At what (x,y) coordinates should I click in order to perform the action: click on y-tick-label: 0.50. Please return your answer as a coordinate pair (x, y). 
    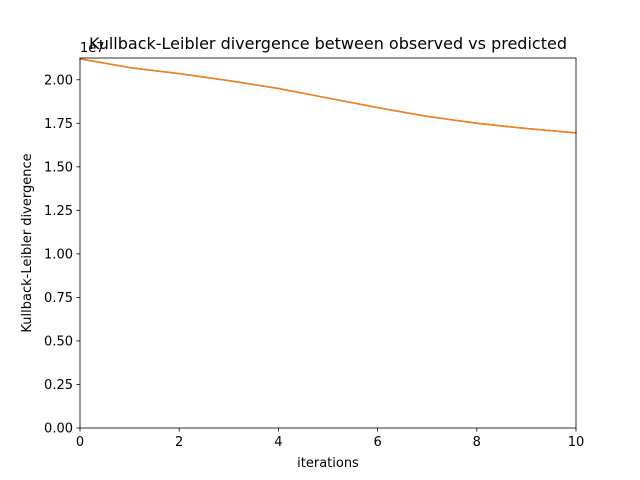
    Looking at the image, I should click on (58, 341).